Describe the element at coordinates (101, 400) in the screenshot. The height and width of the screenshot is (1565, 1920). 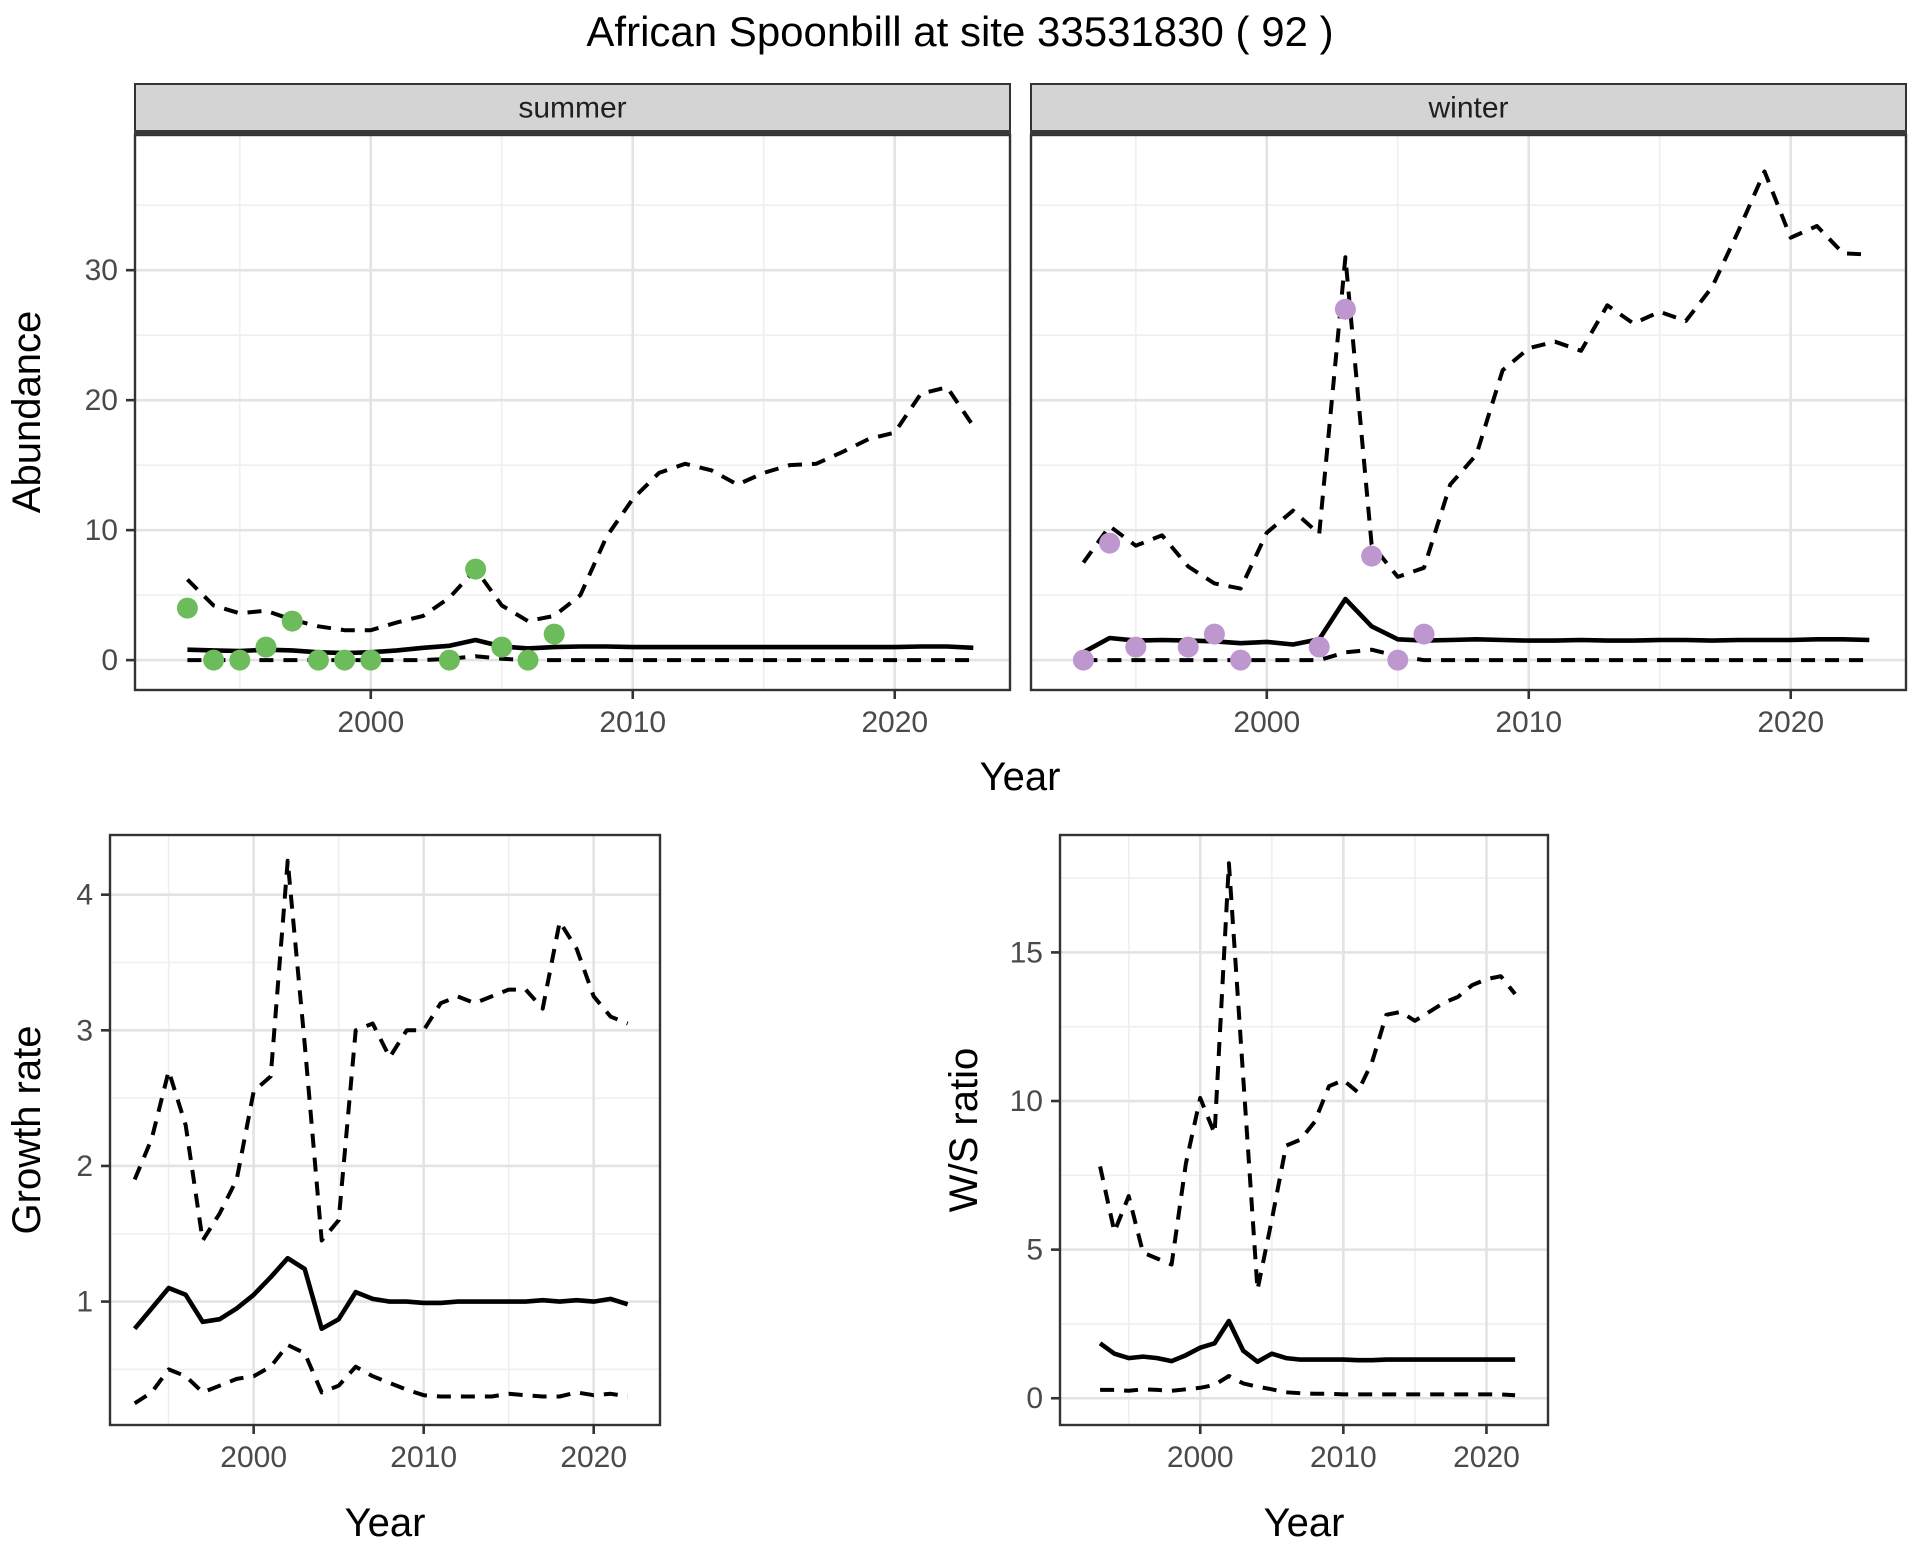
I see `y-tick-label: 20` at that location.